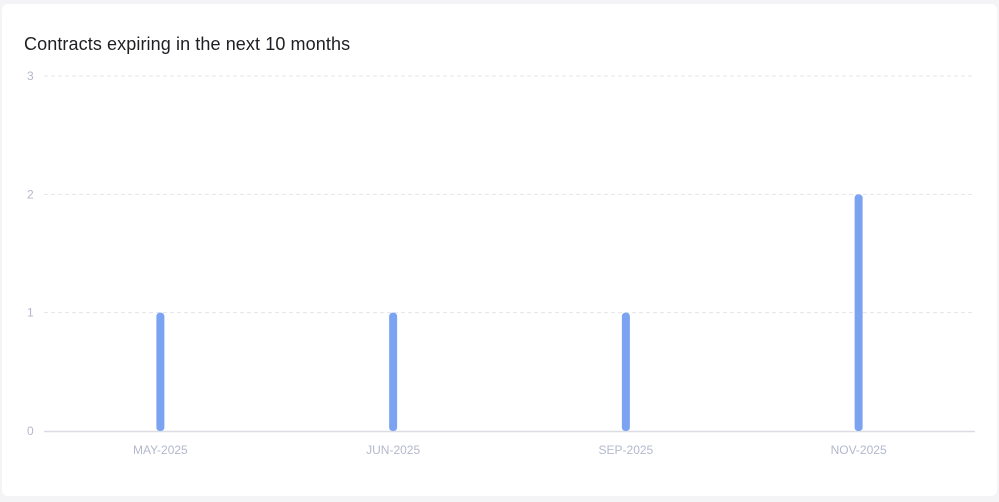 The image size is (999, 502). I want to click on y-tick-label: 3, so click(30, 76).